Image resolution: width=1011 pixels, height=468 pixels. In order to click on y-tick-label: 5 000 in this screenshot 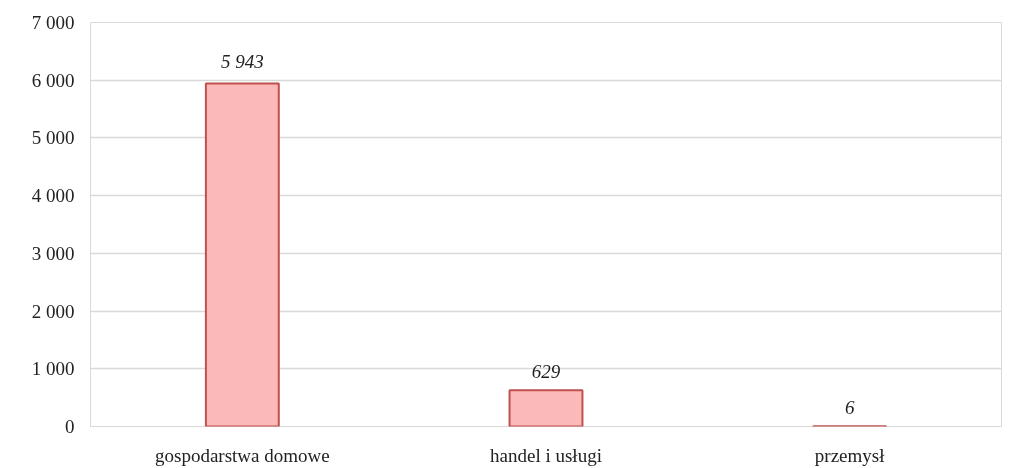, I will do `click(53, 138)`.